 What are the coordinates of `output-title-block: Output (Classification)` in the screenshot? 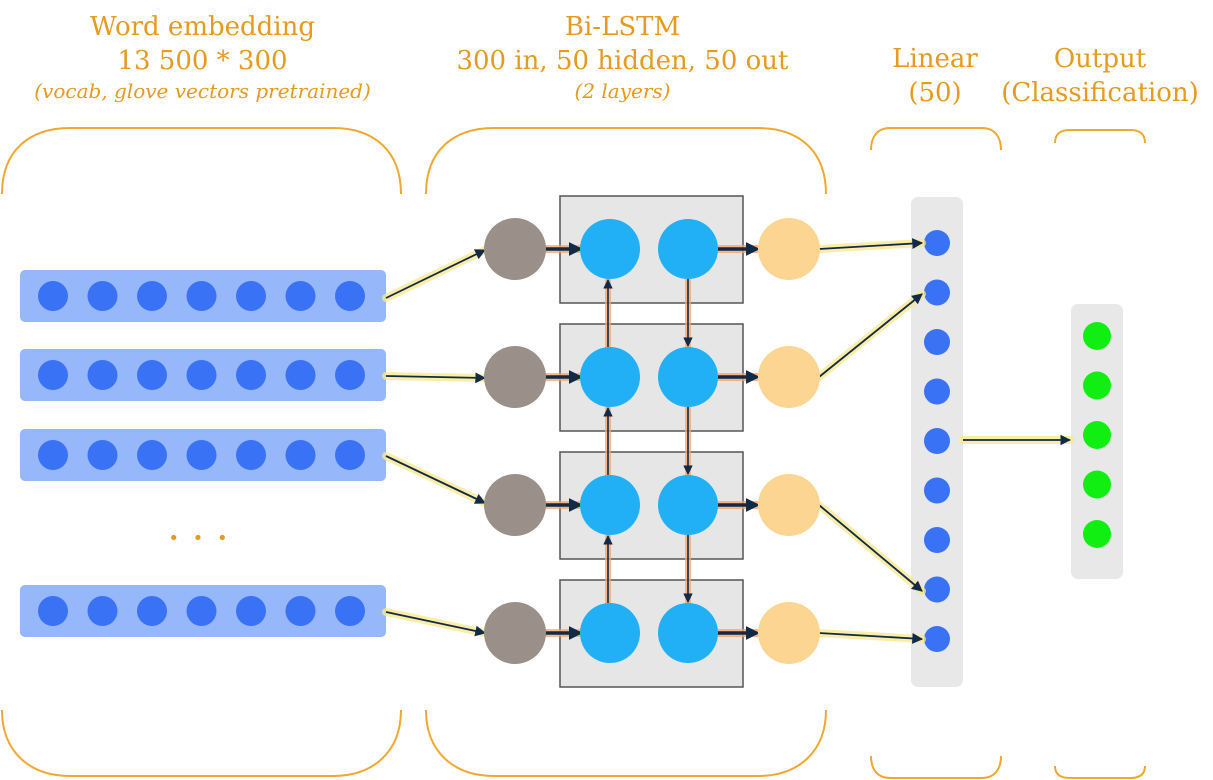 It's located at (1100, 76).